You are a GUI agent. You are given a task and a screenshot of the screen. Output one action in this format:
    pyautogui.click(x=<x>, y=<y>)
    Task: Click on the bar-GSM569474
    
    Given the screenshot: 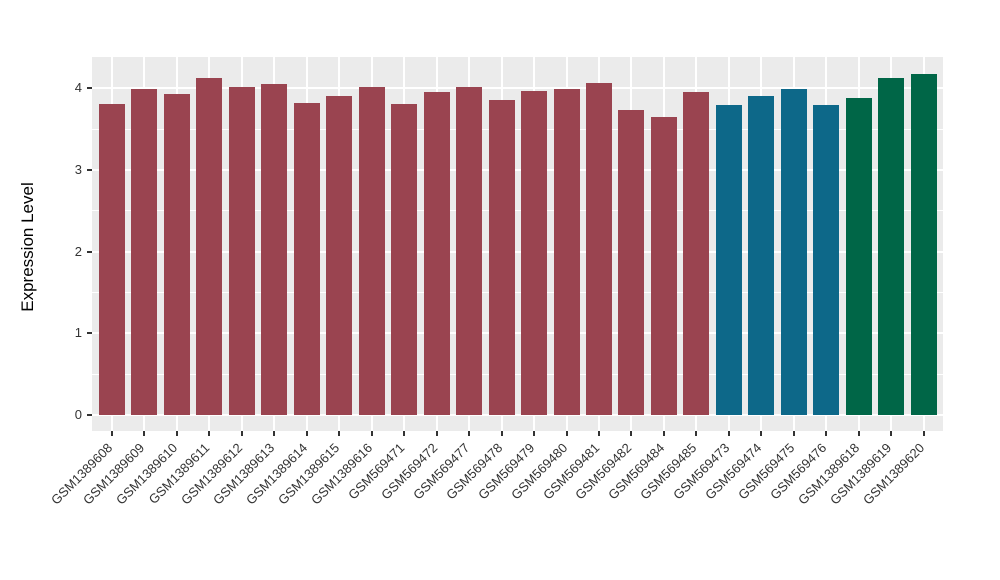 What is the action you would take?
    pyautogui.click(x=761, y=255)
    